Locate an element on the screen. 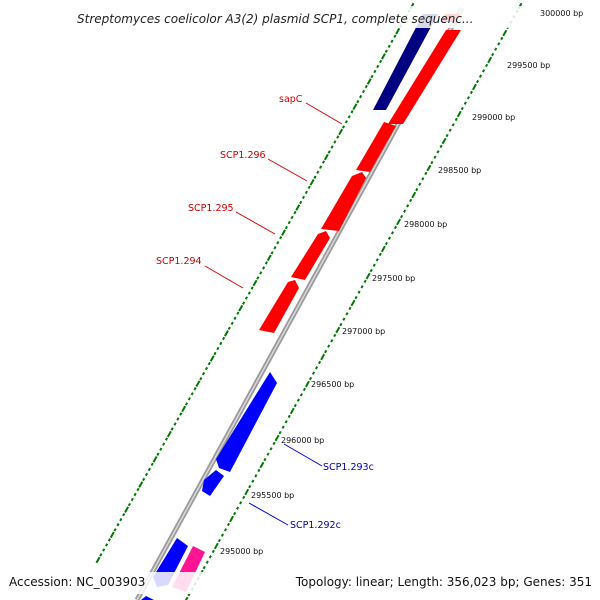 The image size is (600, 600). gene-feature-sapC is located at coordinates (376, 147).